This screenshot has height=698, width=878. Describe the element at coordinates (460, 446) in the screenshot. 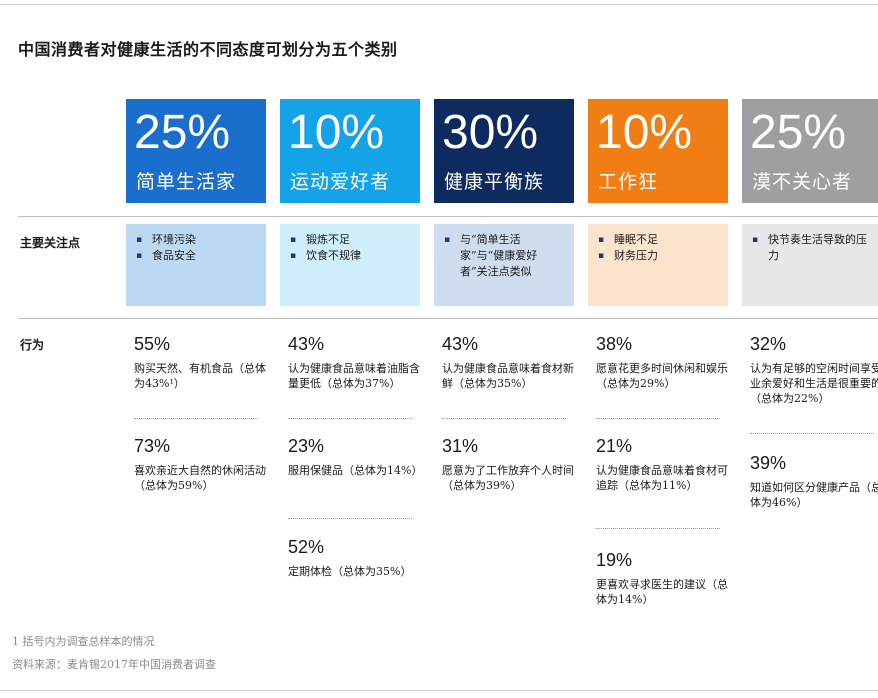

I see `stat-value: 31%` at that location.